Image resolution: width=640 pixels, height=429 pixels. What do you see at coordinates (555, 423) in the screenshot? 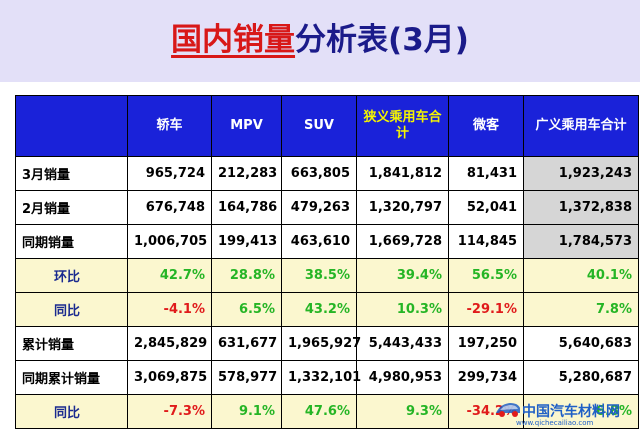
I see `watermark-url: www.qichecailiao.com` at bounding box center [555, 423].